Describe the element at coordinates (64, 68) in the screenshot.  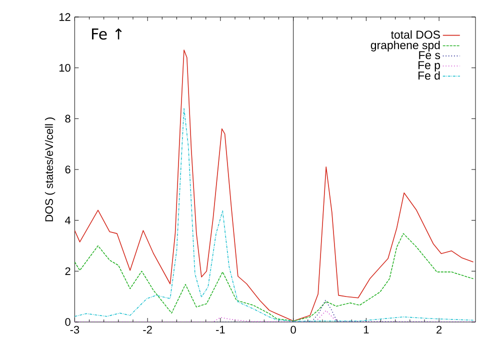
I see `y-tick-label: 10` at that location.